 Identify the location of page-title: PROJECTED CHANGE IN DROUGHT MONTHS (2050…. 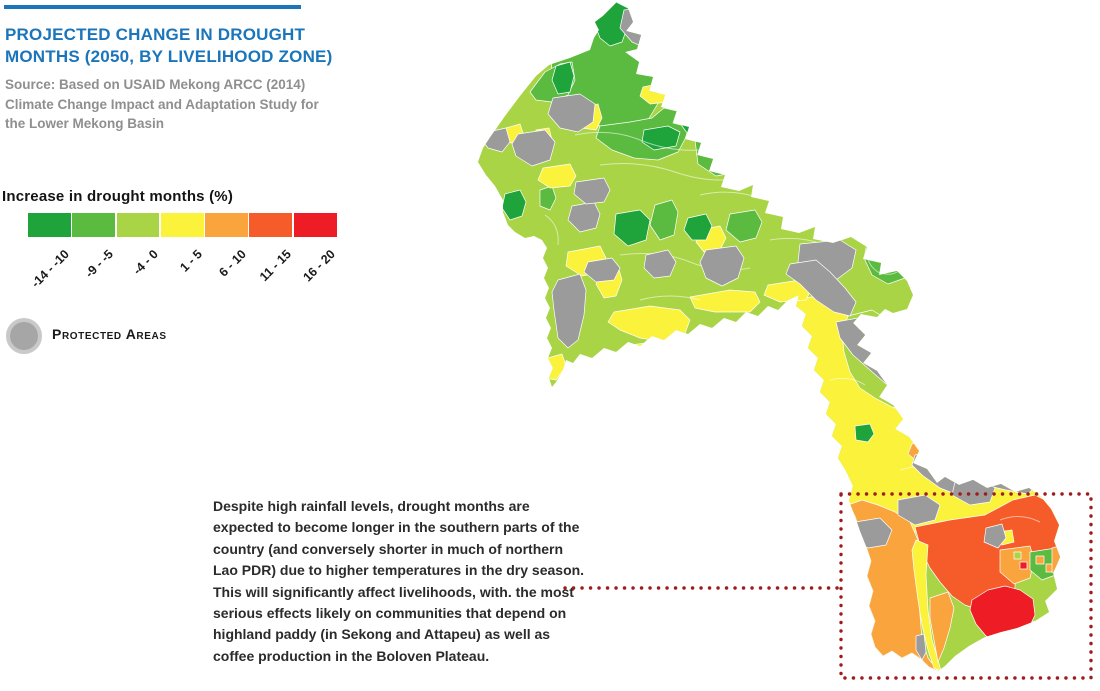
(170, 46).